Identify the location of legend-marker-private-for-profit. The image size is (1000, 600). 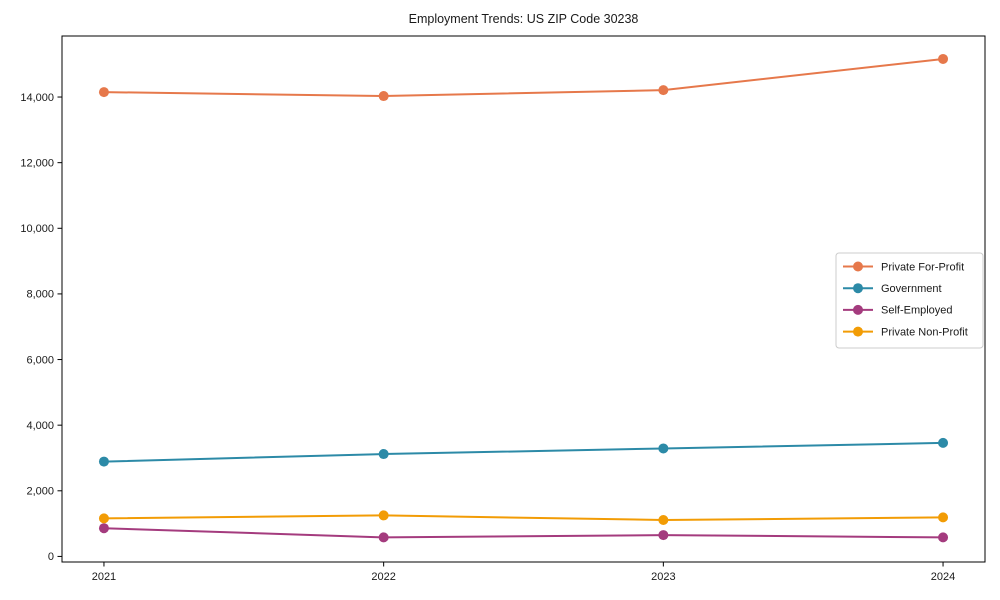
(858, 266).